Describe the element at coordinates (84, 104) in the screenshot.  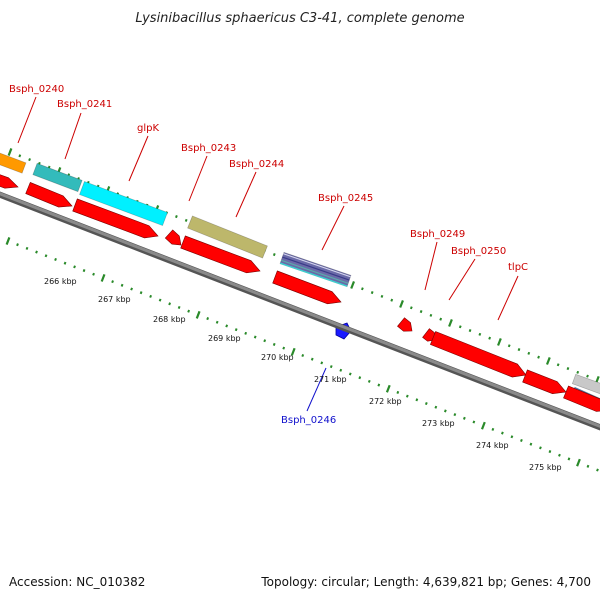
I see `gene-label-bsph_0241: Bsph_0241` at that location.